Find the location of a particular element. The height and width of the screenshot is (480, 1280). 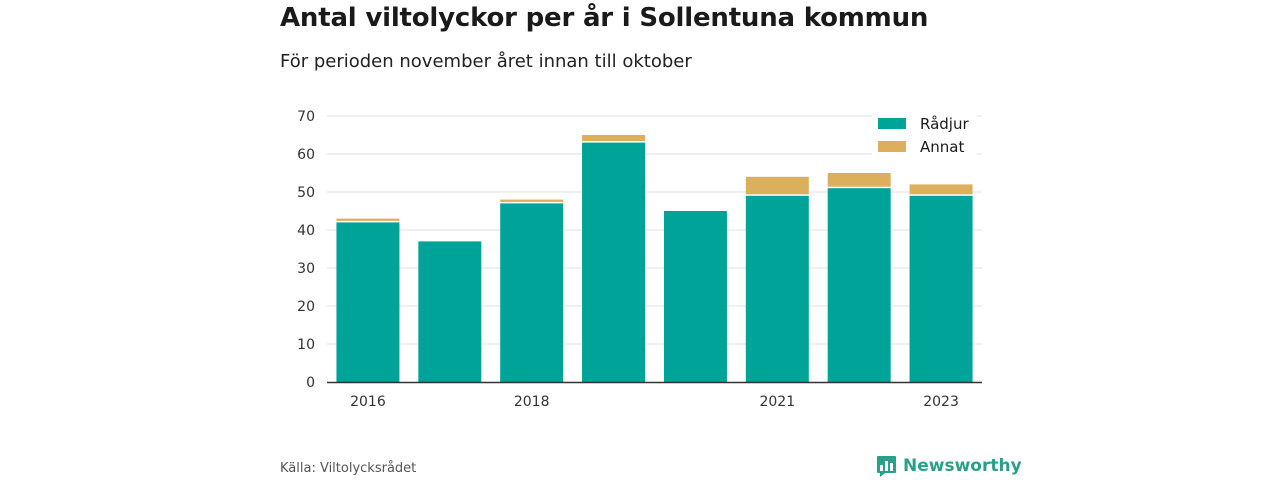

legend-item-annat: Annat is located at coordinates (923, 146).